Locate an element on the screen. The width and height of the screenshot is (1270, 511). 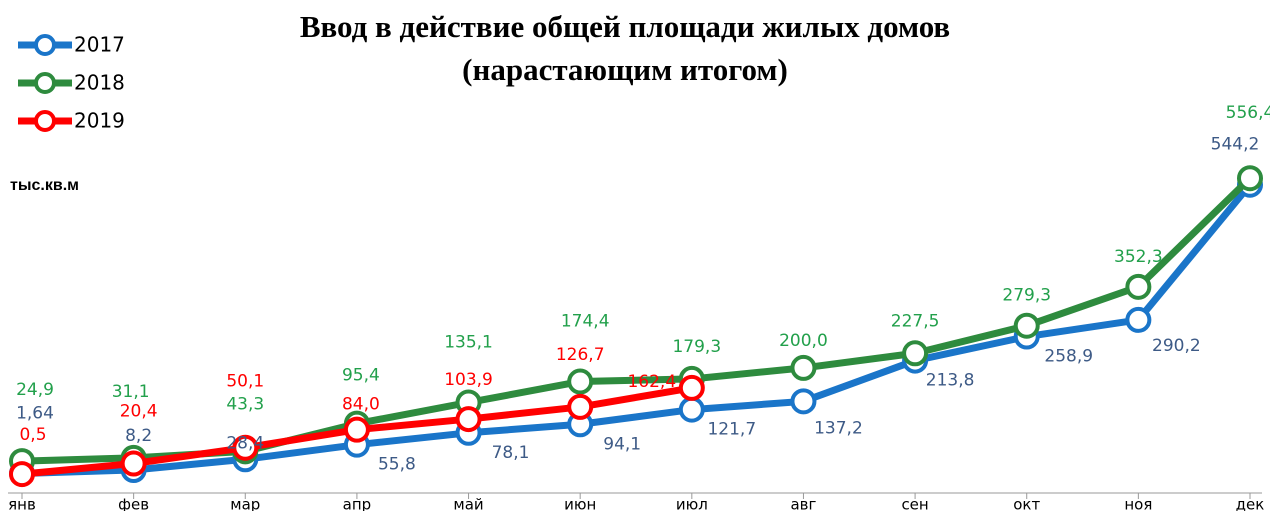
x-tick-label: мар is located at coordinates (245, 503).